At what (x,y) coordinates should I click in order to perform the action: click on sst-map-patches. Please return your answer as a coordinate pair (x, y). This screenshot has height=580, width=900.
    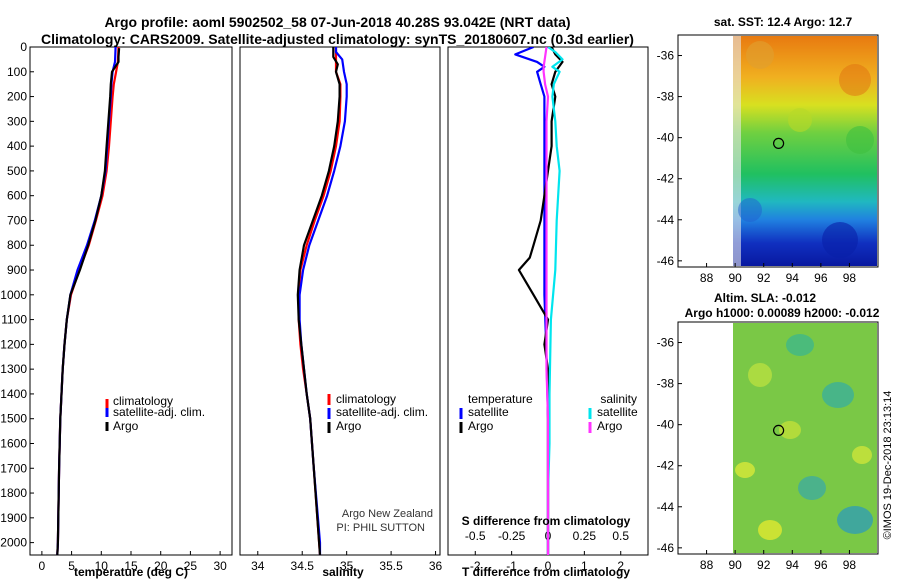
    Looking at the image, I should click on (803, 151).